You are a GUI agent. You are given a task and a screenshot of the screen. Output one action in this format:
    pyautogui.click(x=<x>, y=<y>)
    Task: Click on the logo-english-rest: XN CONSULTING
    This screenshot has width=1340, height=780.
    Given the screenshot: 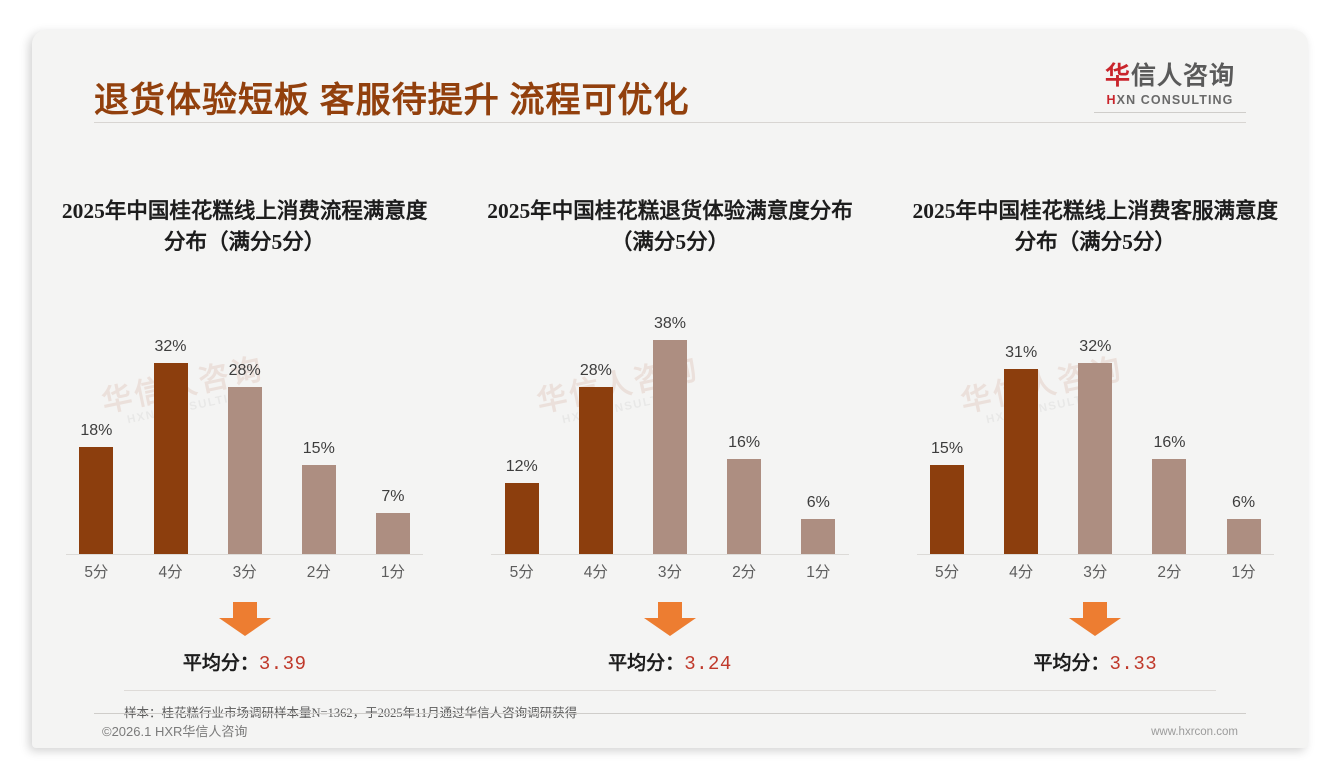 What is the action you would take?
    pyautogui.click(x=1175, y=100)
    